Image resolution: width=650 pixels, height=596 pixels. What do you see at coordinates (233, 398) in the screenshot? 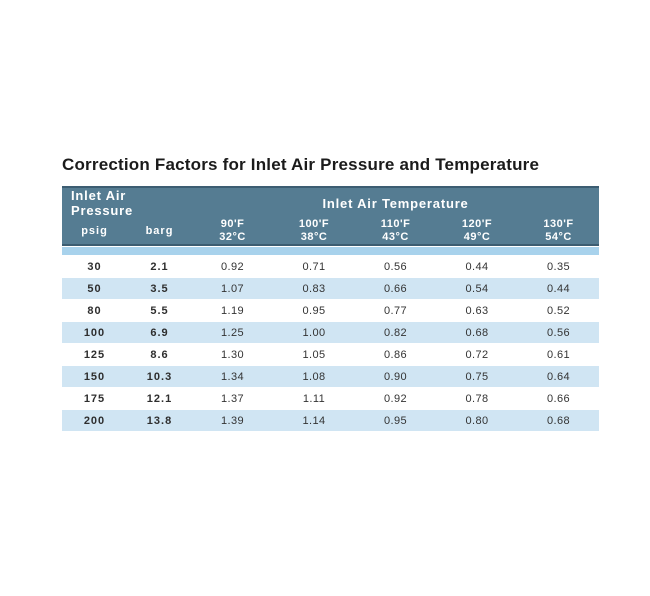
I see `factor-cell: 1.37` at bounding box center [233, 398].